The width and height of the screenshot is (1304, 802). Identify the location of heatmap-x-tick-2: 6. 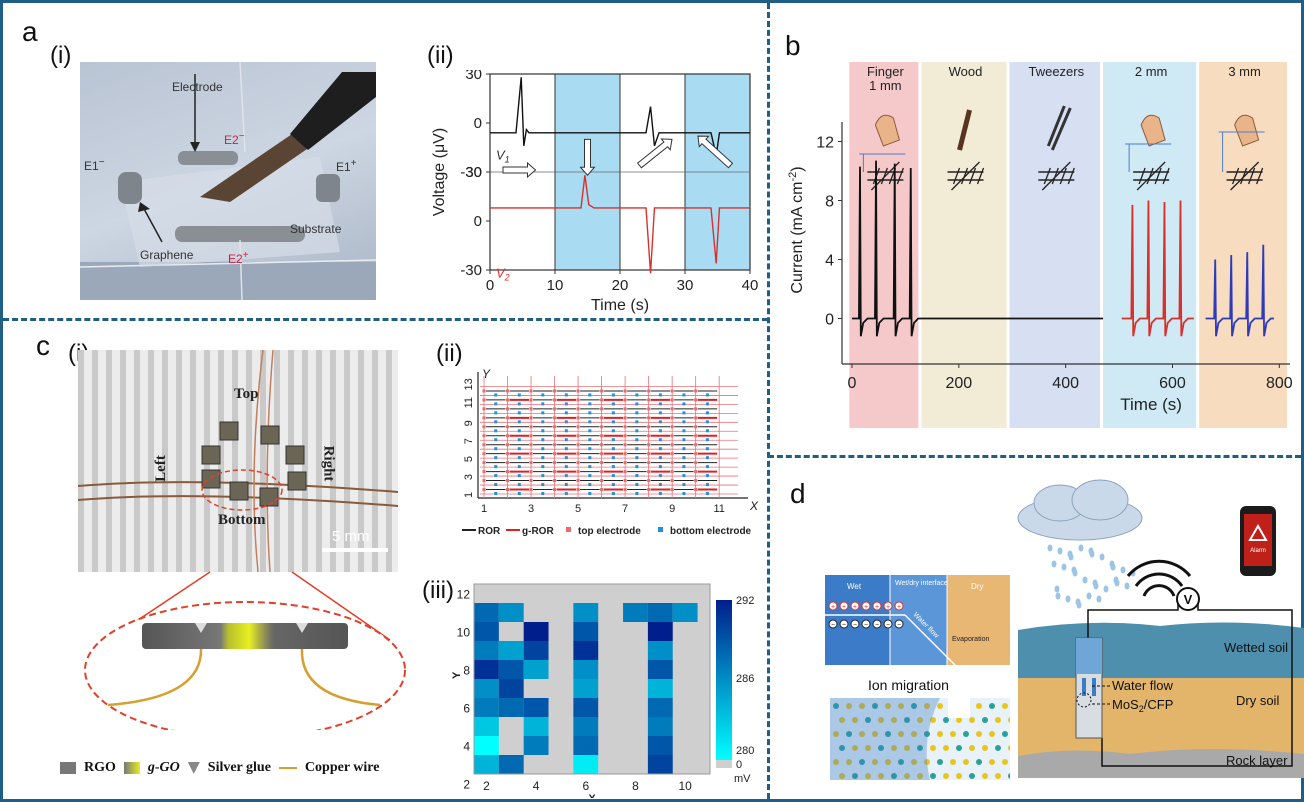
(585, 786).